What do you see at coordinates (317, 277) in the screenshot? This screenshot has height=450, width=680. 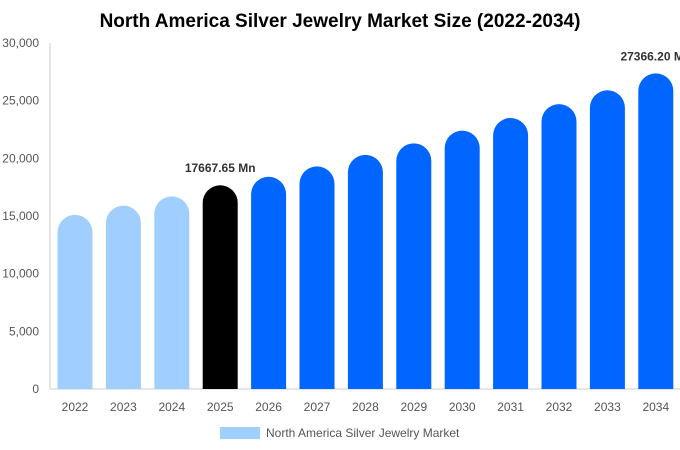 I see `bar-2027` at bounding box center [317, 277].